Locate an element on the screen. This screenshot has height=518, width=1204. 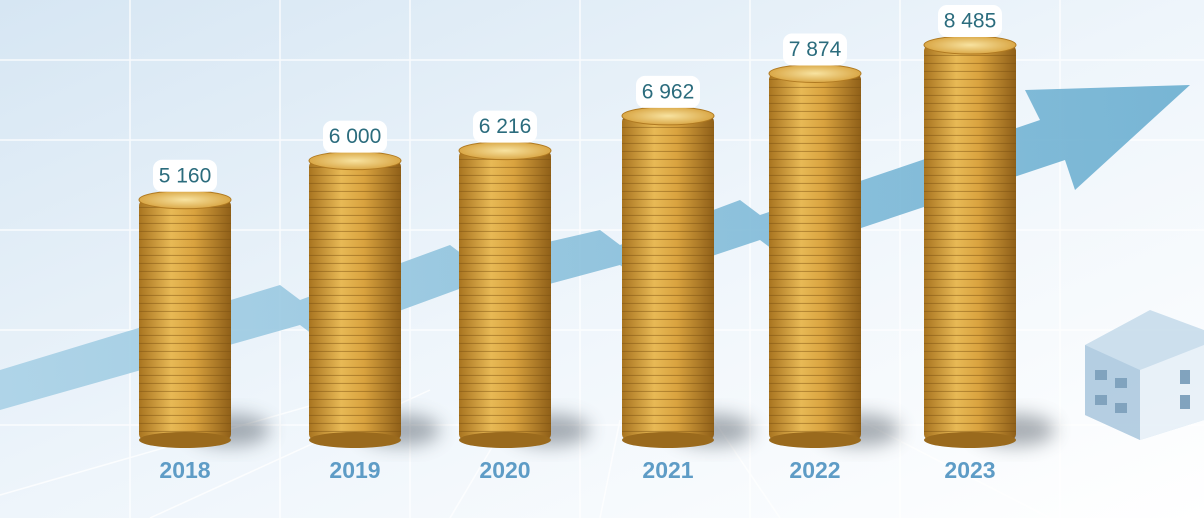
value-label: 6 962 is located at coordinates (668, 91).